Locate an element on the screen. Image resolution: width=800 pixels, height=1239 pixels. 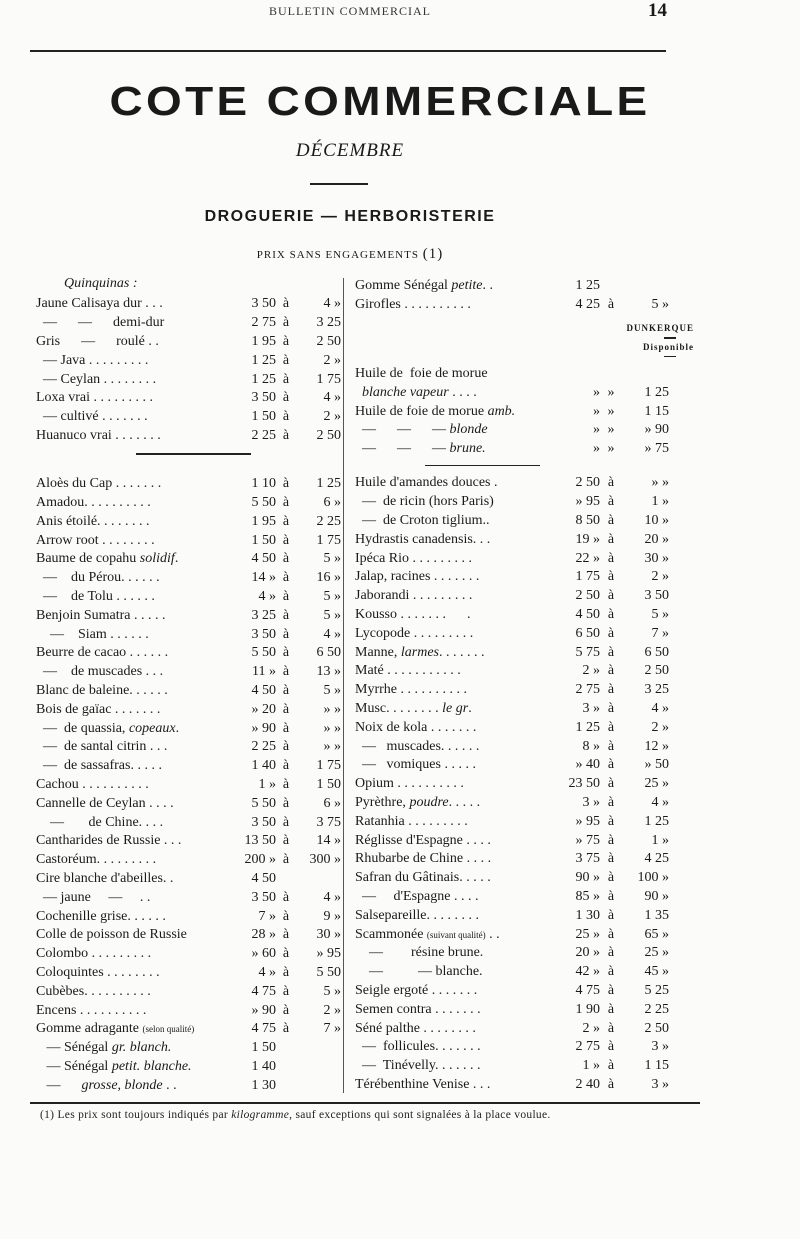
price-to: 5 50 is located at coordinates (329, 972).